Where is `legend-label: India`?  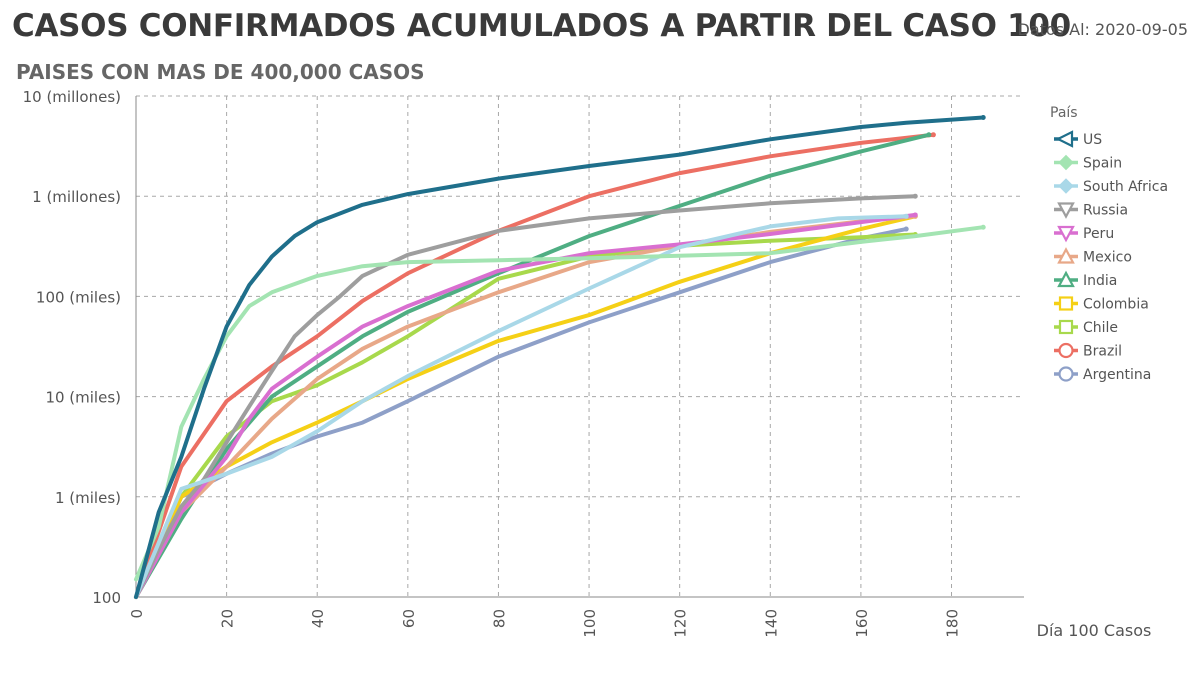 legend-label: India is located at coordinates (1100, 281).